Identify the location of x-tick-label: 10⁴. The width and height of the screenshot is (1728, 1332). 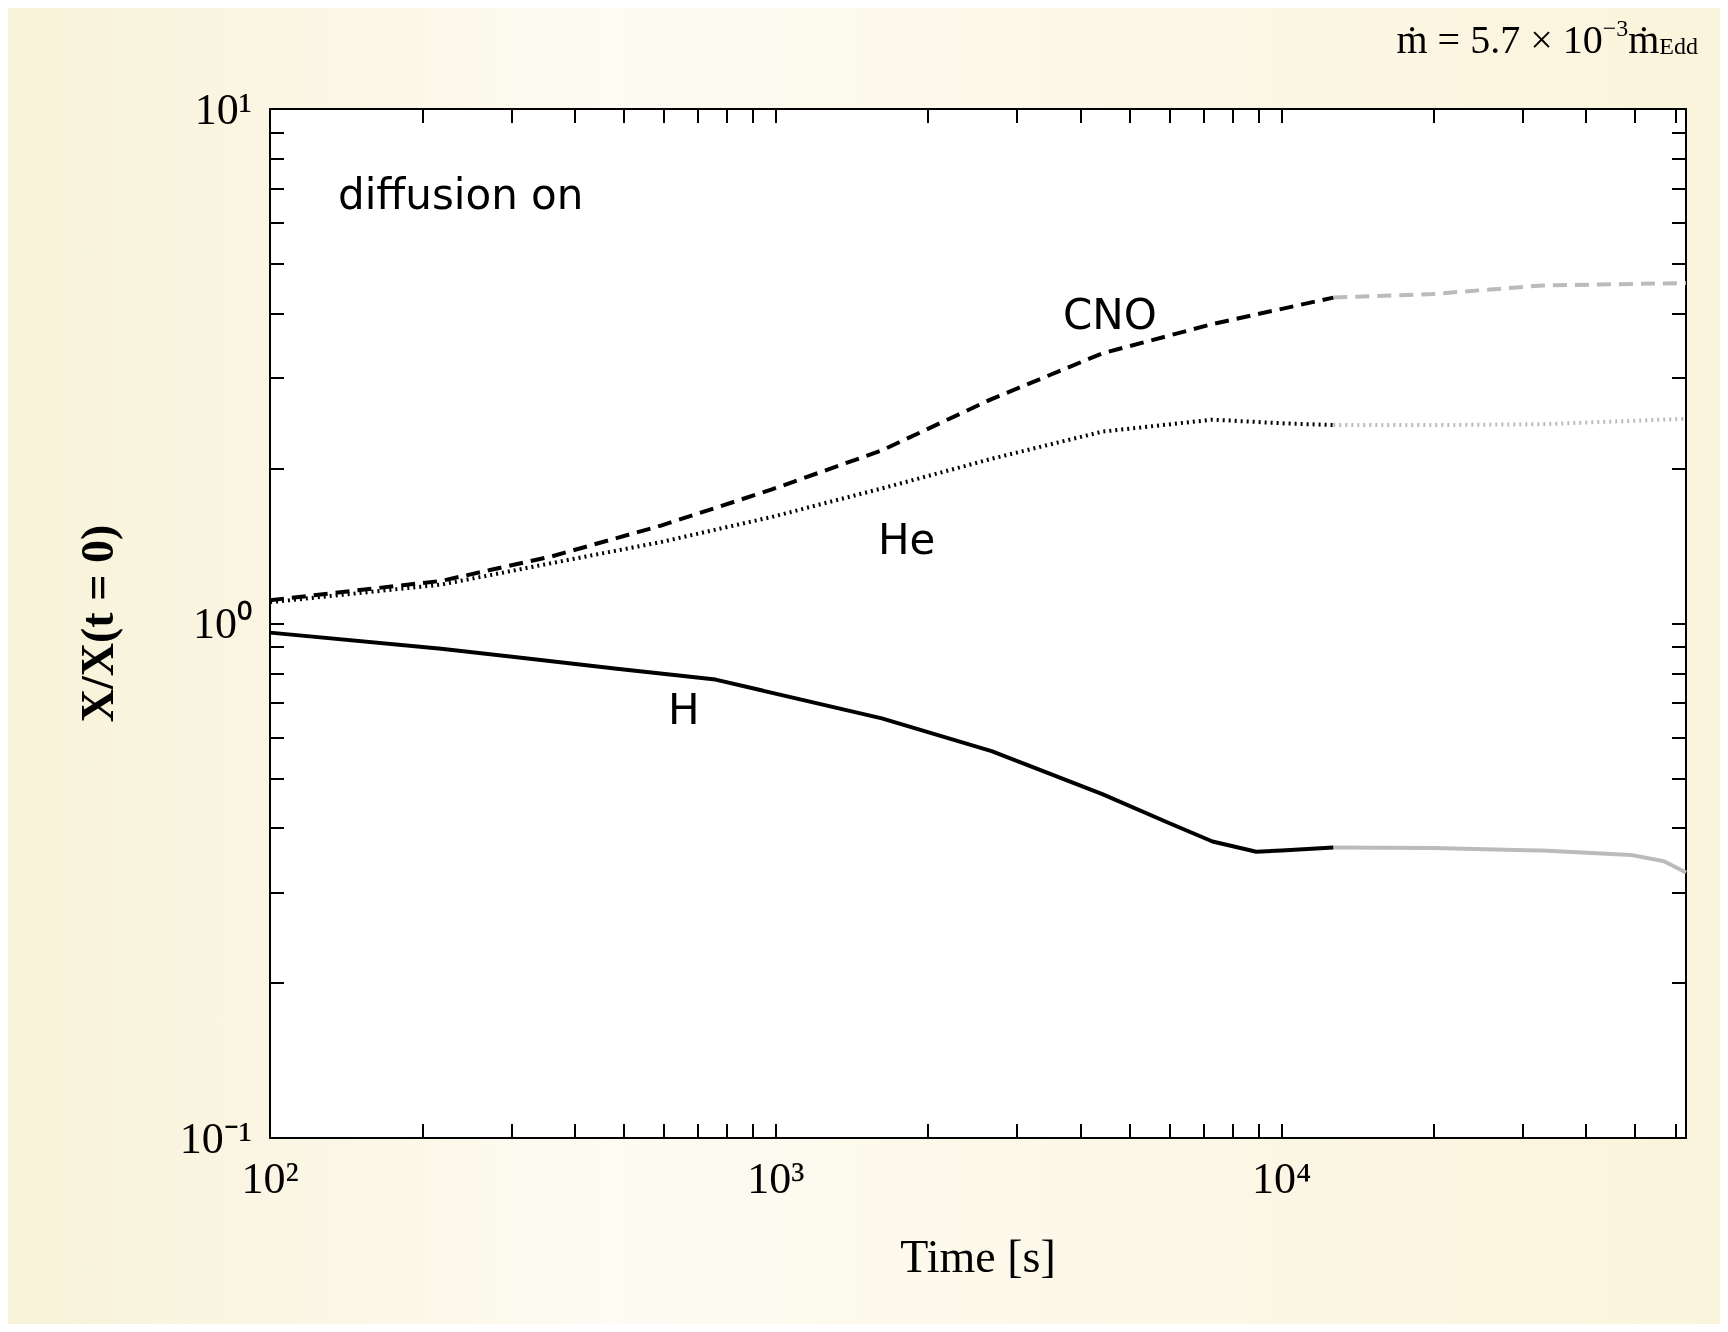
(1281, 1178).